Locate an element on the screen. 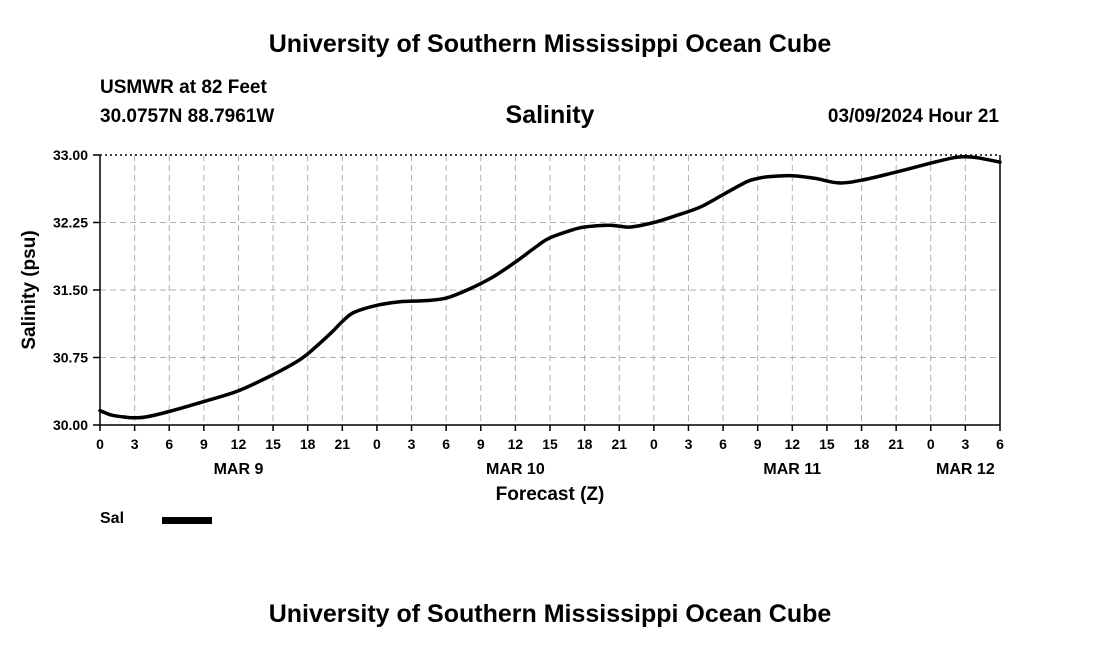  chart-title: Salinity is located at coordinates (550, 115).